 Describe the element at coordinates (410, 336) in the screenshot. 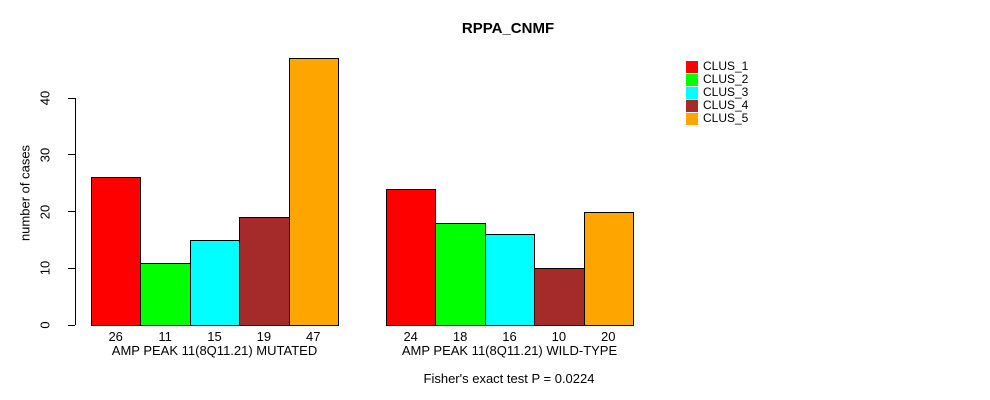

I see `bar-value-label: 24` at that location.